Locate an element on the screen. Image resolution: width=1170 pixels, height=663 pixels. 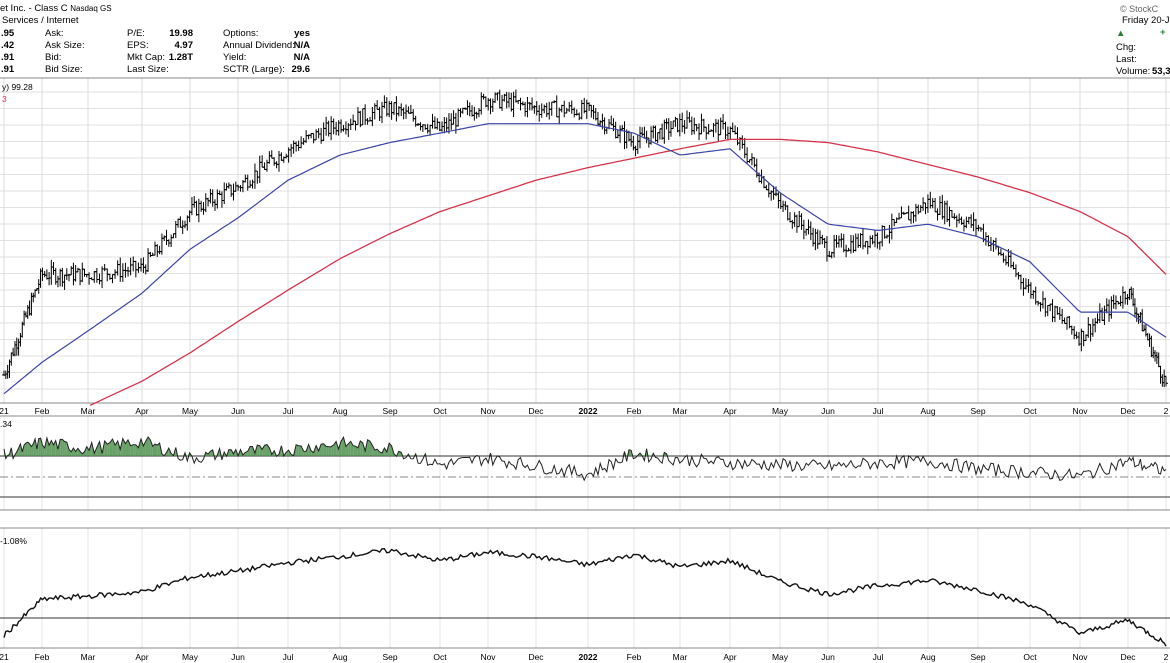
exchange-name: Nasdaq GS is located at coordinates (91, 8).